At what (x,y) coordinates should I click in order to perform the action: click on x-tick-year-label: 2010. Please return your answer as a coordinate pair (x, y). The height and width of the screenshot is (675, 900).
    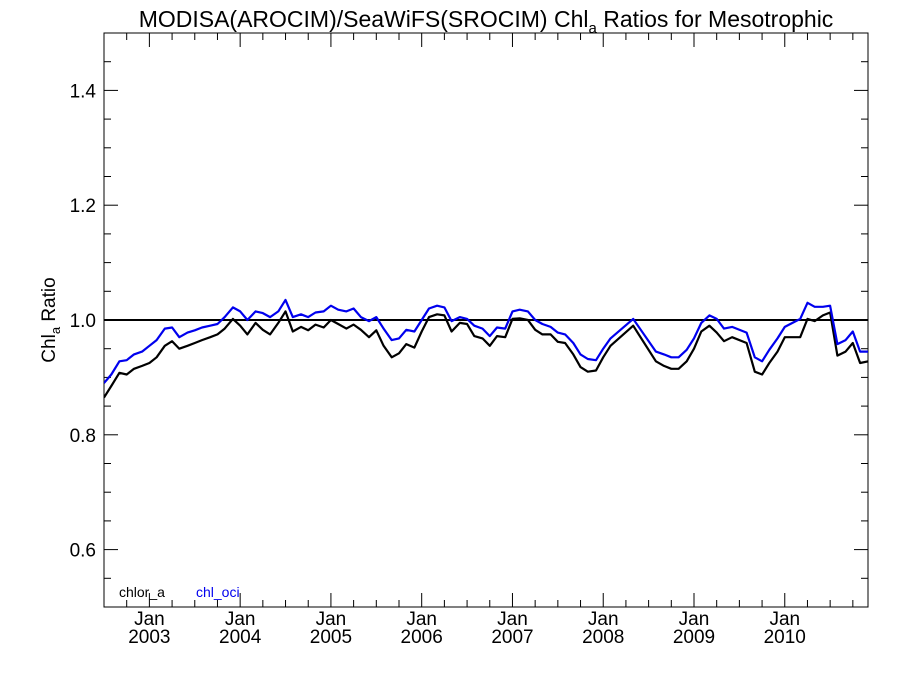
    Looking at the image, I should click on (785, 637).